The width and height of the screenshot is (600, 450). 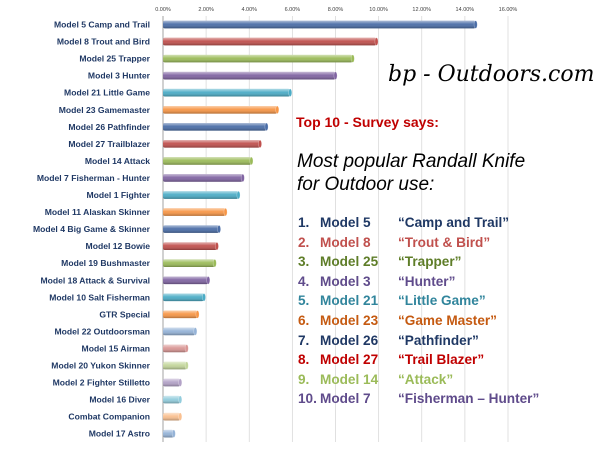 What do you see at coordinates (508, 10) in the screenshot?
I see `x-tick-label: 16.00%` at bounding box center [508, 10].